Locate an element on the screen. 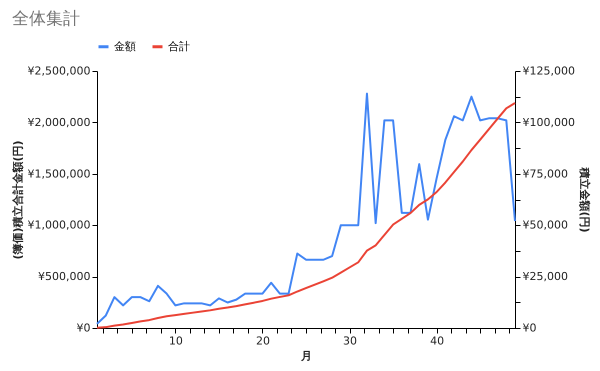  y2-axis-title: 積立金額(円) is located at coordinates (584, 199).